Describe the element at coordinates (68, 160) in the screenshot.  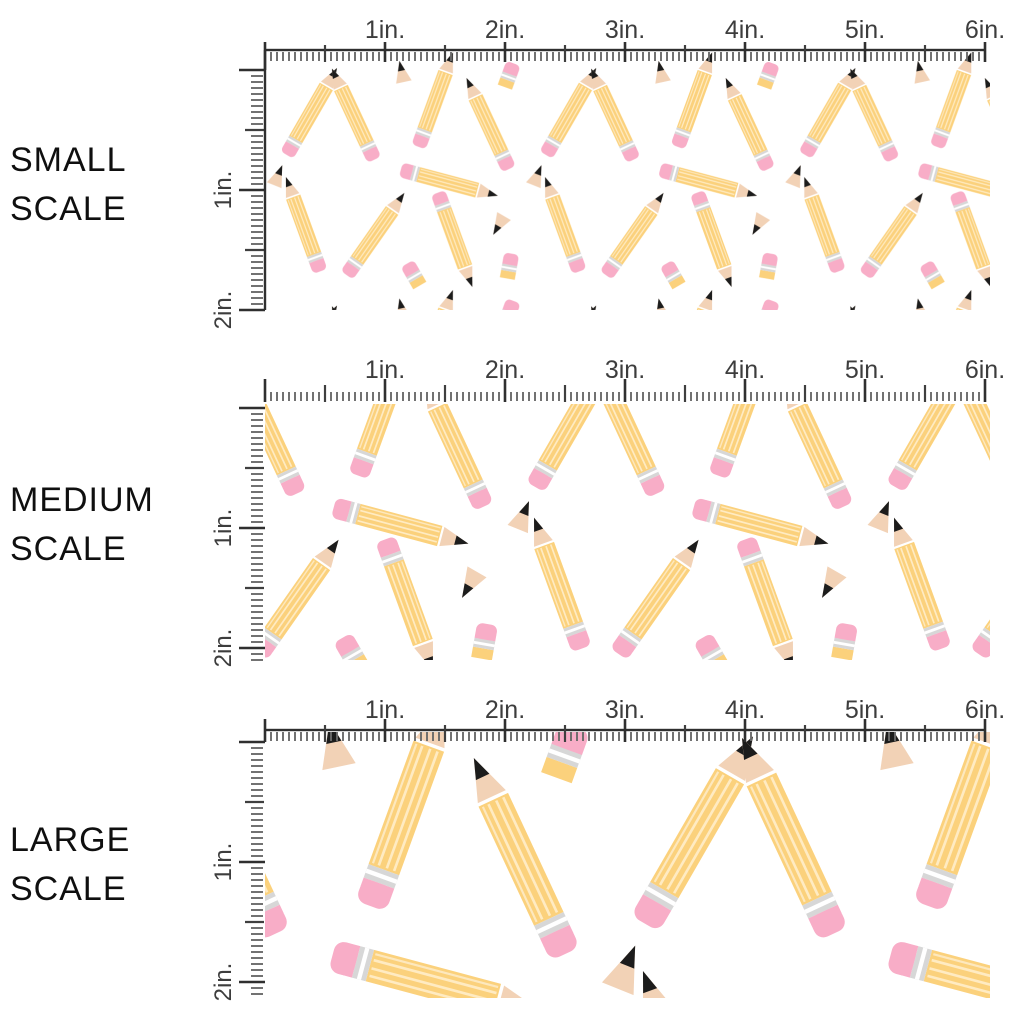
I see `scale-label-line1: SMALL` at that location.